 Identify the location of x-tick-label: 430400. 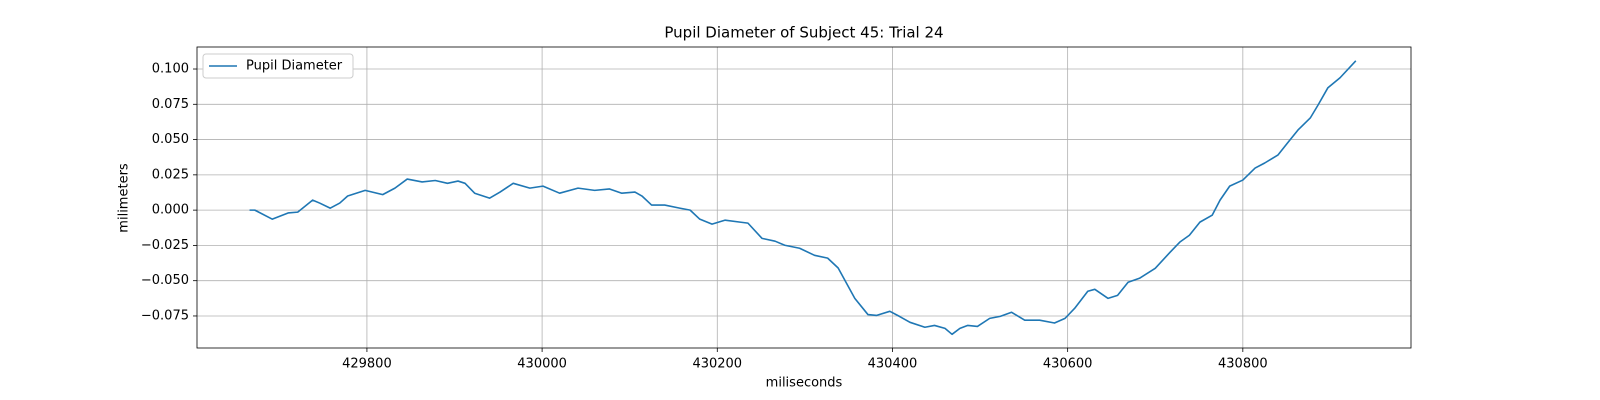
(893, 364).